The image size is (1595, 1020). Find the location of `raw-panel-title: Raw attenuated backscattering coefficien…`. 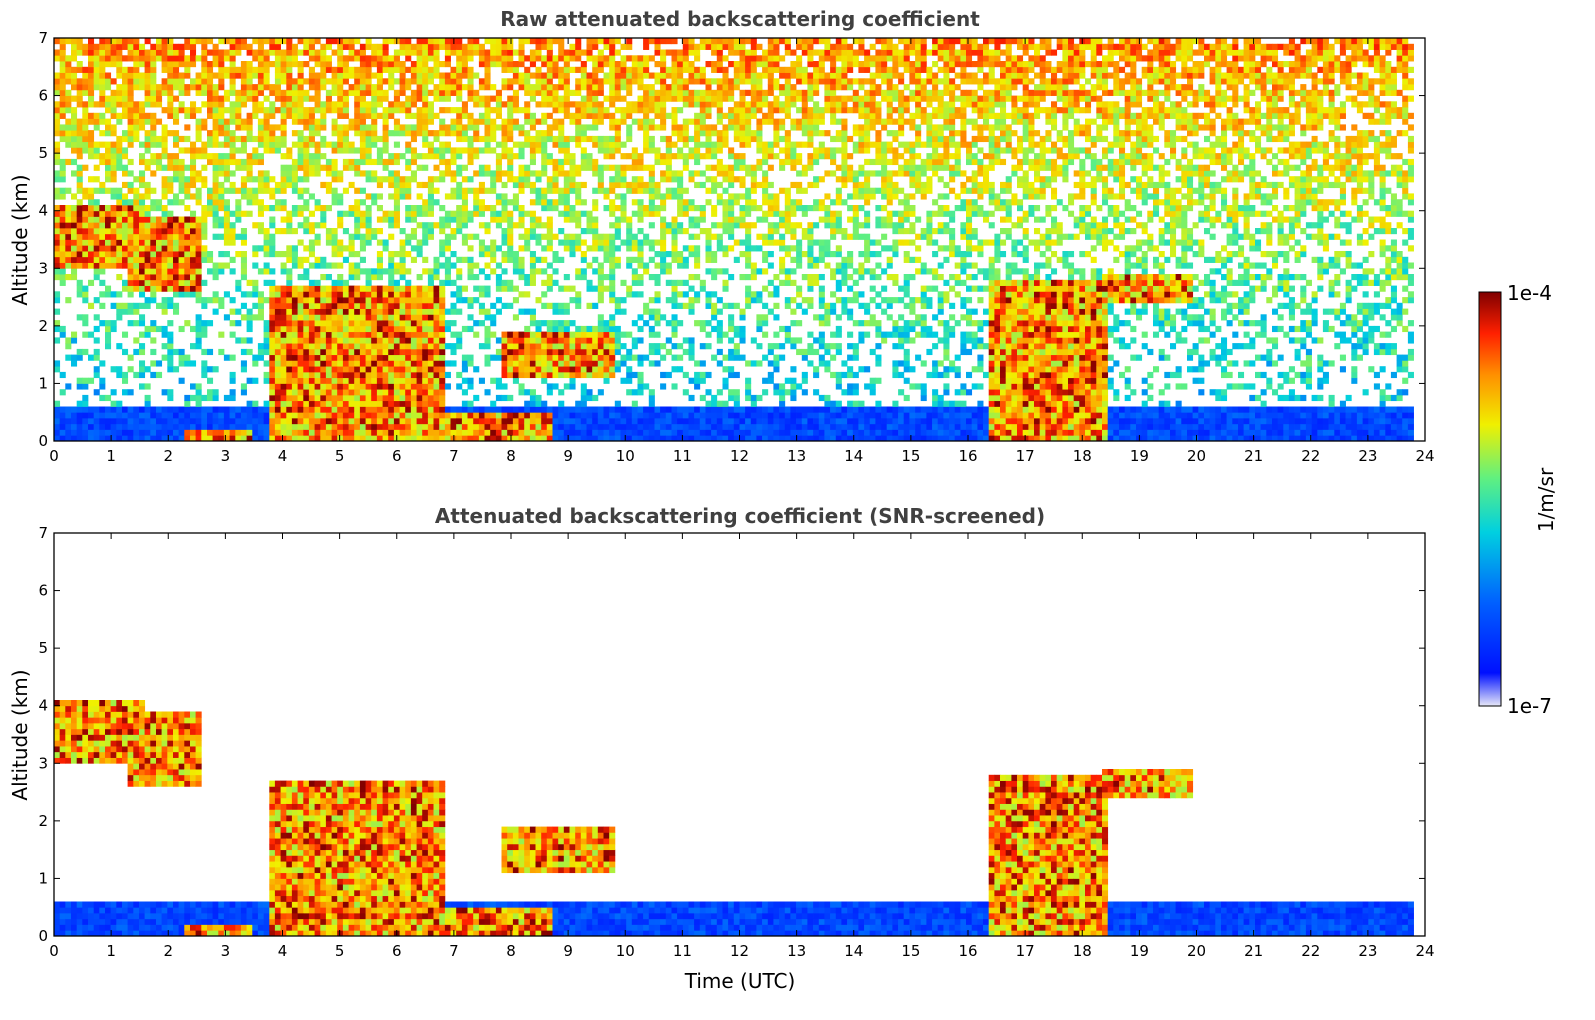

raw-panel-title: Raw attenuated backscattering coefficien… is located at coordinates (740, 19).